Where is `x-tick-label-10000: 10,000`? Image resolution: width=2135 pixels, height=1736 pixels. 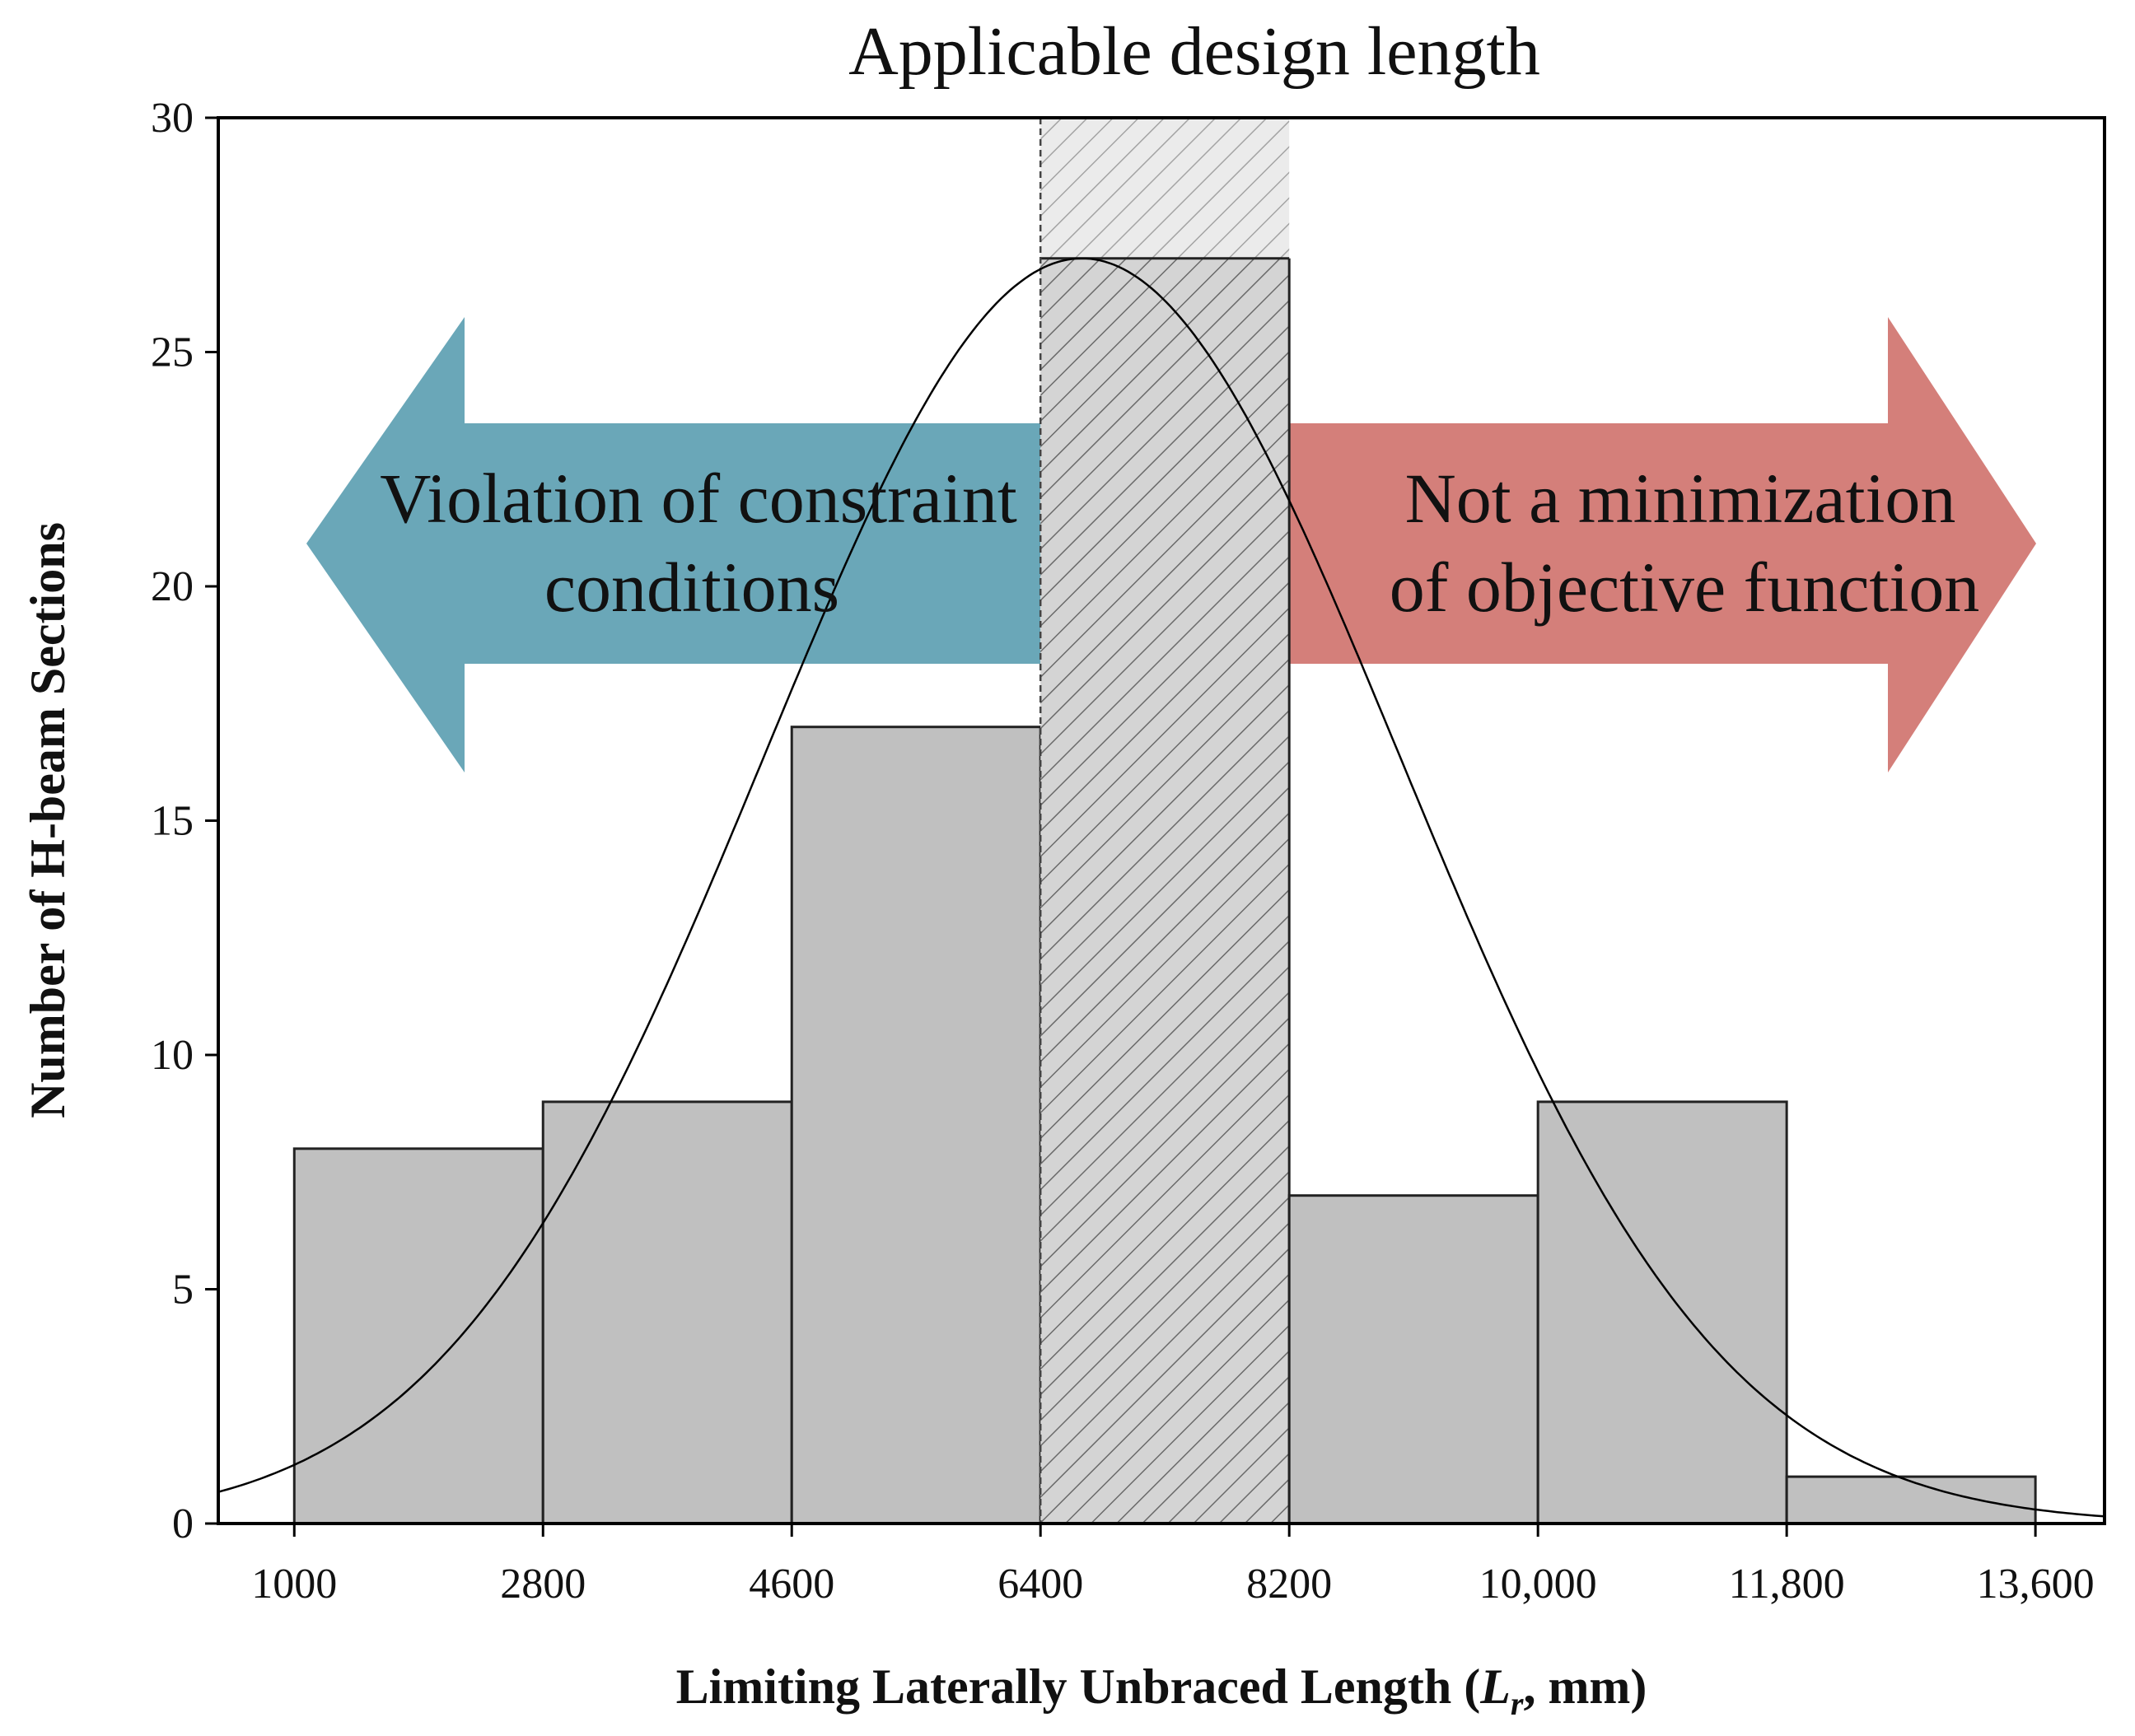 x-tick-label-10000: 10,000 is located at coordinates (1538, 1584).